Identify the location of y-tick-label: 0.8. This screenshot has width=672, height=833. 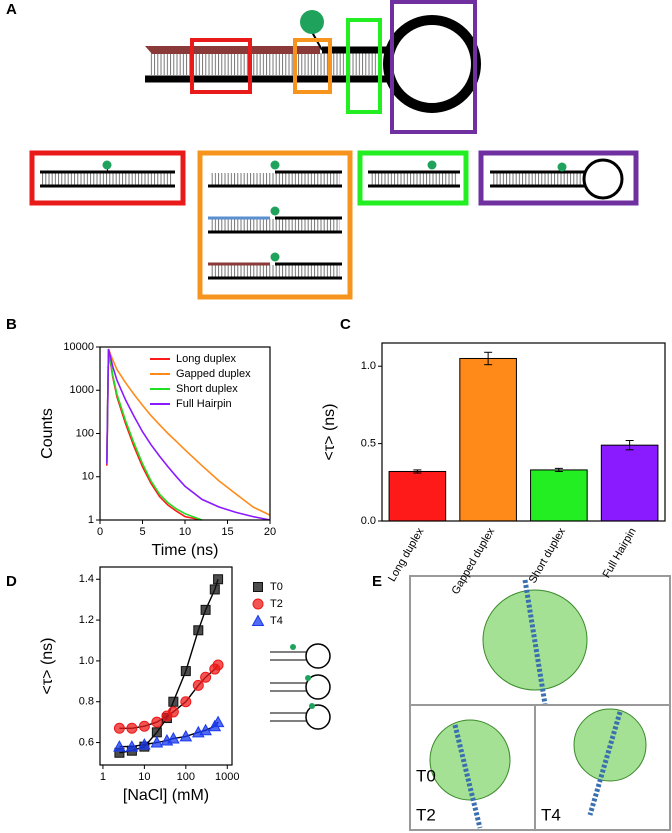
(86, 702).